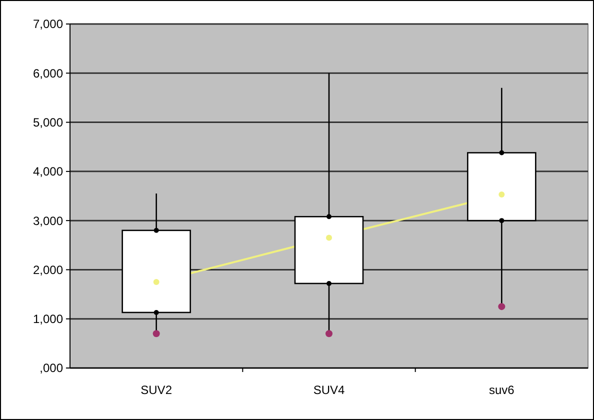 The height and width of the screenshot is (420, 594). I want to click on y-tick-label: 7,000, so click(48, 24).